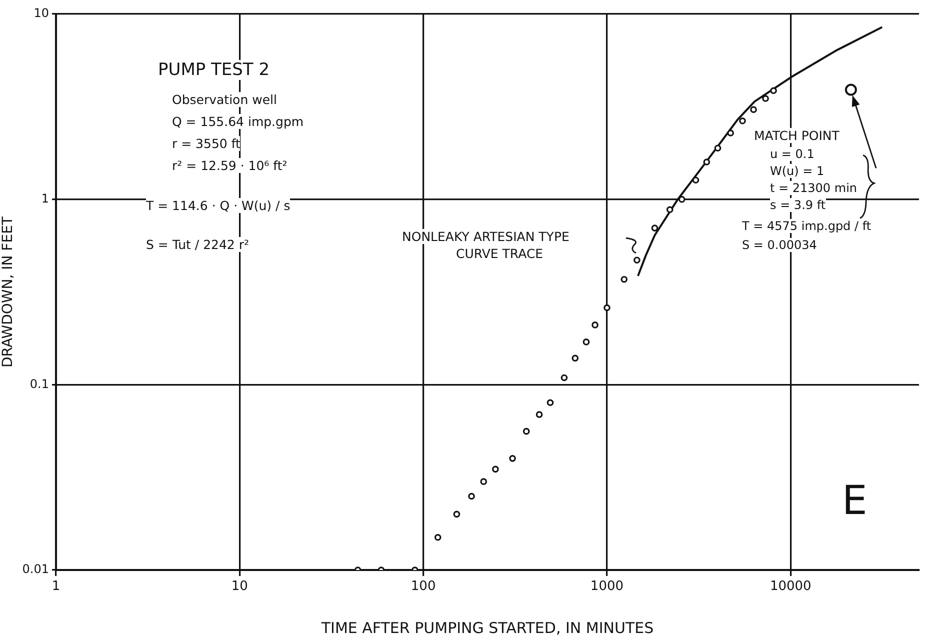 This screenshot has width=939, height=642. I want to click on annotation: E, so click(855, 501).